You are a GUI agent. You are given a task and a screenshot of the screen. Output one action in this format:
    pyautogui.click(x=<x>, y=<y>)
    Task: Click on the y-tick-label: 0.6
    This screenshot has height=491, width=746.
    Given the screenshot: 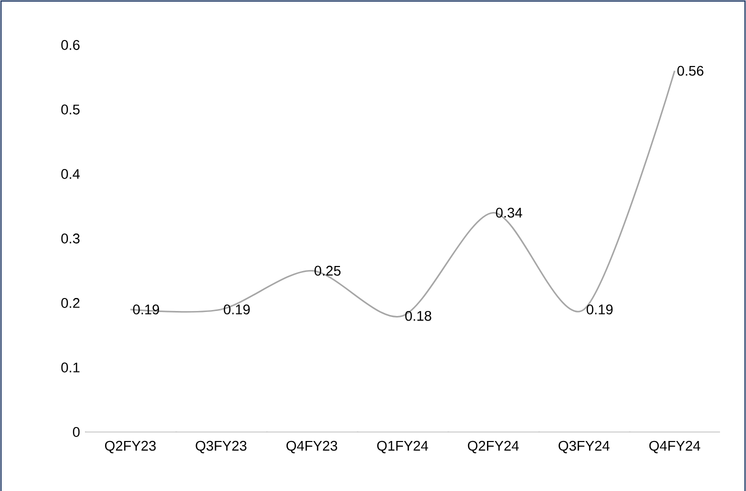 What is the action you would take?
    pyautogui.click(x=70, y=45)
    